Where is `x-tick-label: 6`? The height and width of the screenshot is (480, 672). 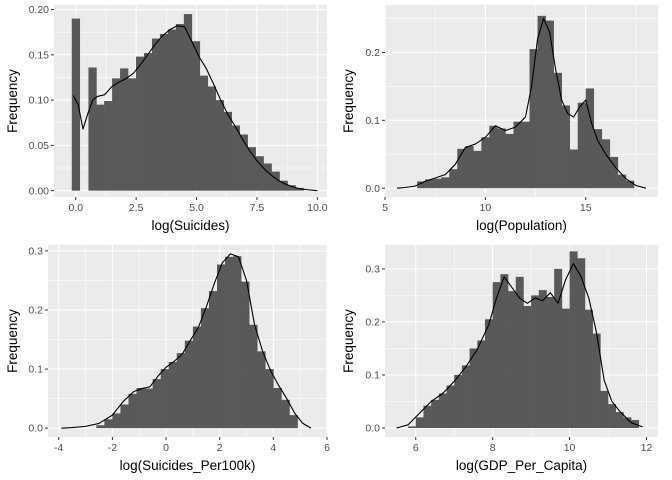
x-tick-label: 6 is located at coordinates (327, 448).